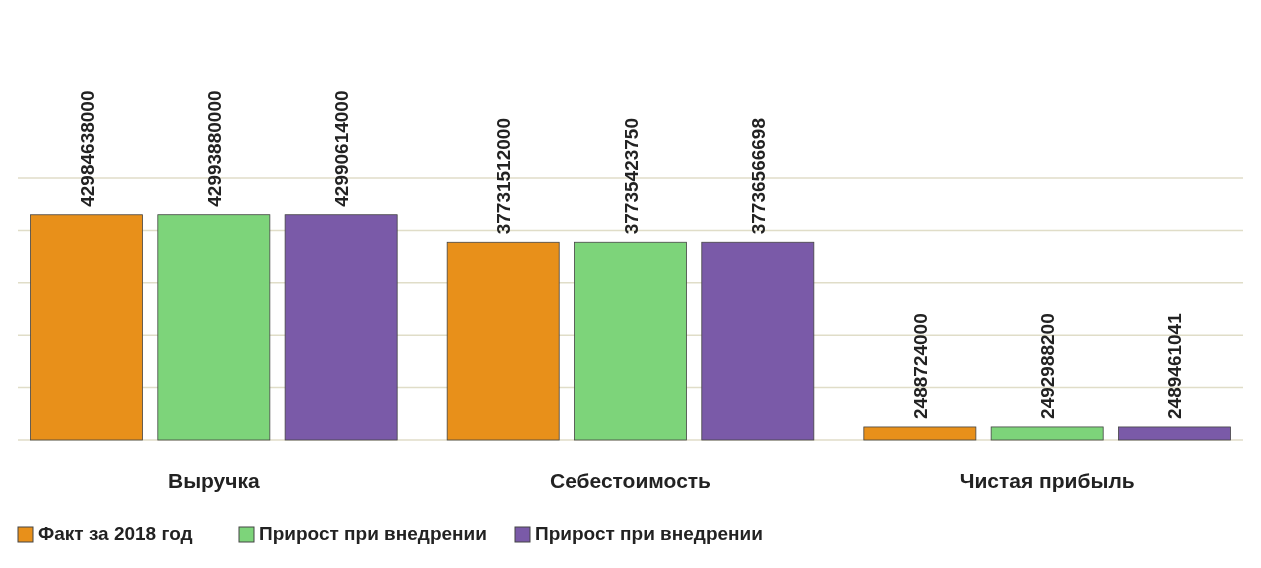 The image size is (1261, 568). What do you see at coordinates (1175, 365) in the screenshot?
I see `data-label: 2489461041` at bounding box center [1175, 365].